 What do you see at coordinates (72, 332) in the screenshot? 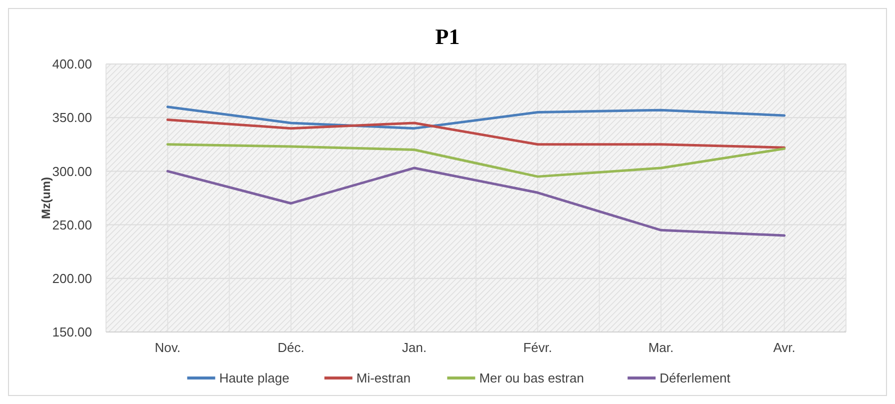
I see `y-tick-label: 150.00` at bounding box center [72, 332].